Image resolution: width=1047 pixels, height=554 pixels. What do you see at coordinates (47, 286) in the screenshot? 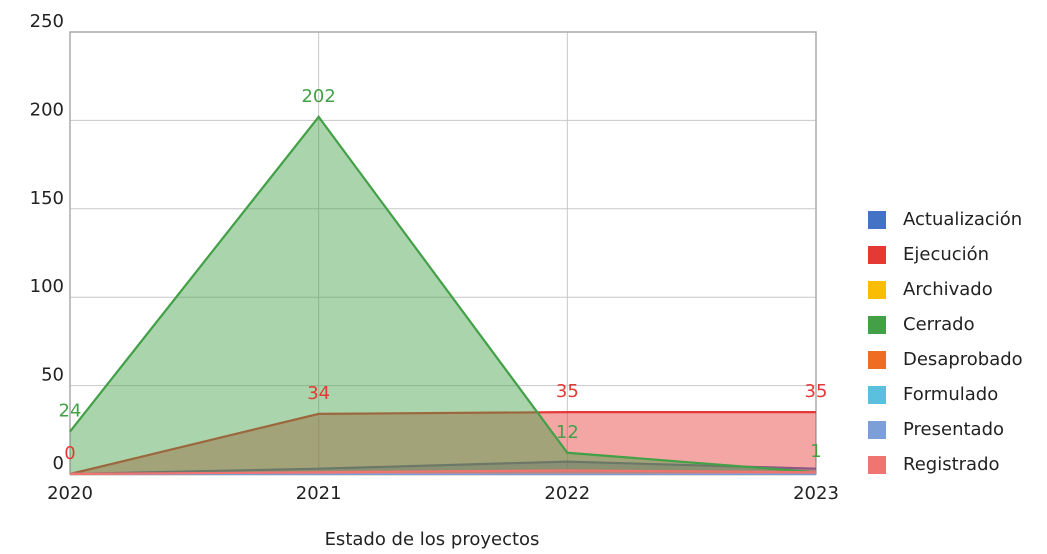
I see `y-tick-label: 100` at bounding box center [47, 286].